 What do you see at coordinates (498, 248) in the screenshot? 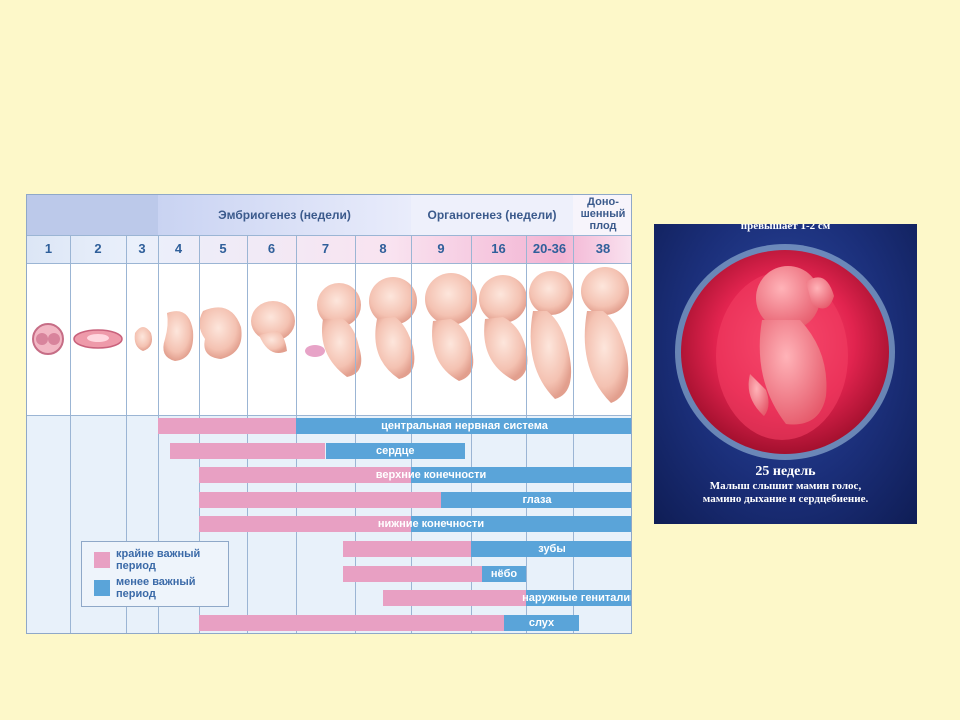
I see `week-label: 16` at bounding box center [498, 248].